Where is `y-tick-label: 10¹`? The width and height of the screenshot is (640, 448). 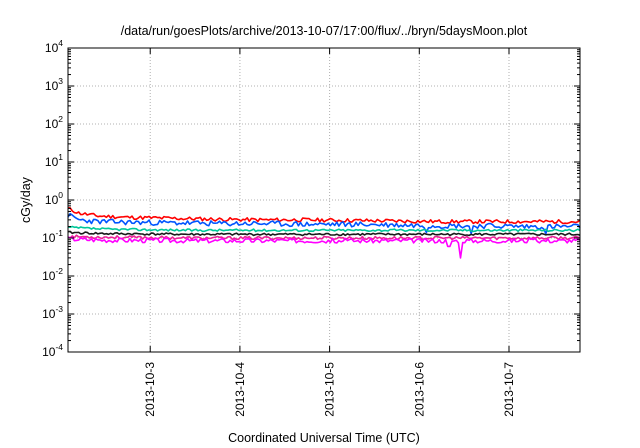
y-tick-label: 10¹ is located at coordinates (54, 160).